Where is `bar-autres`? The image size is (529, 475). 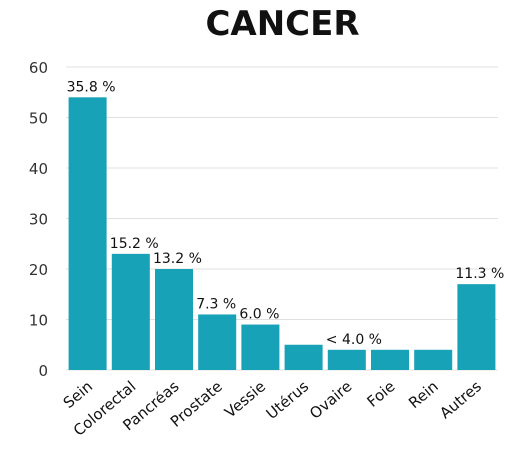 bar-autres is located at coordinates (476, 327).